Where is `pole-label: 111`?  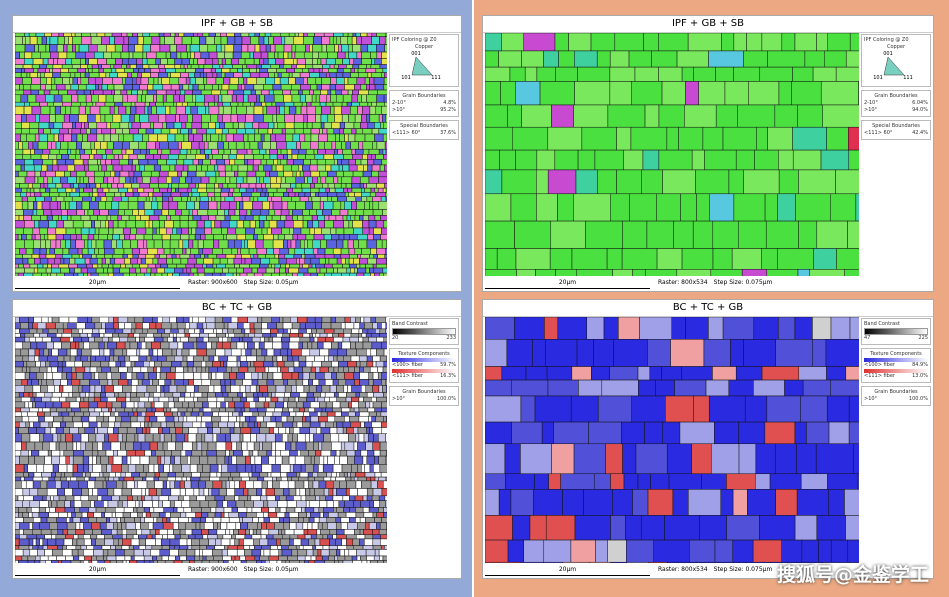
pole-label: 111 is located at coordinates (436, 78).